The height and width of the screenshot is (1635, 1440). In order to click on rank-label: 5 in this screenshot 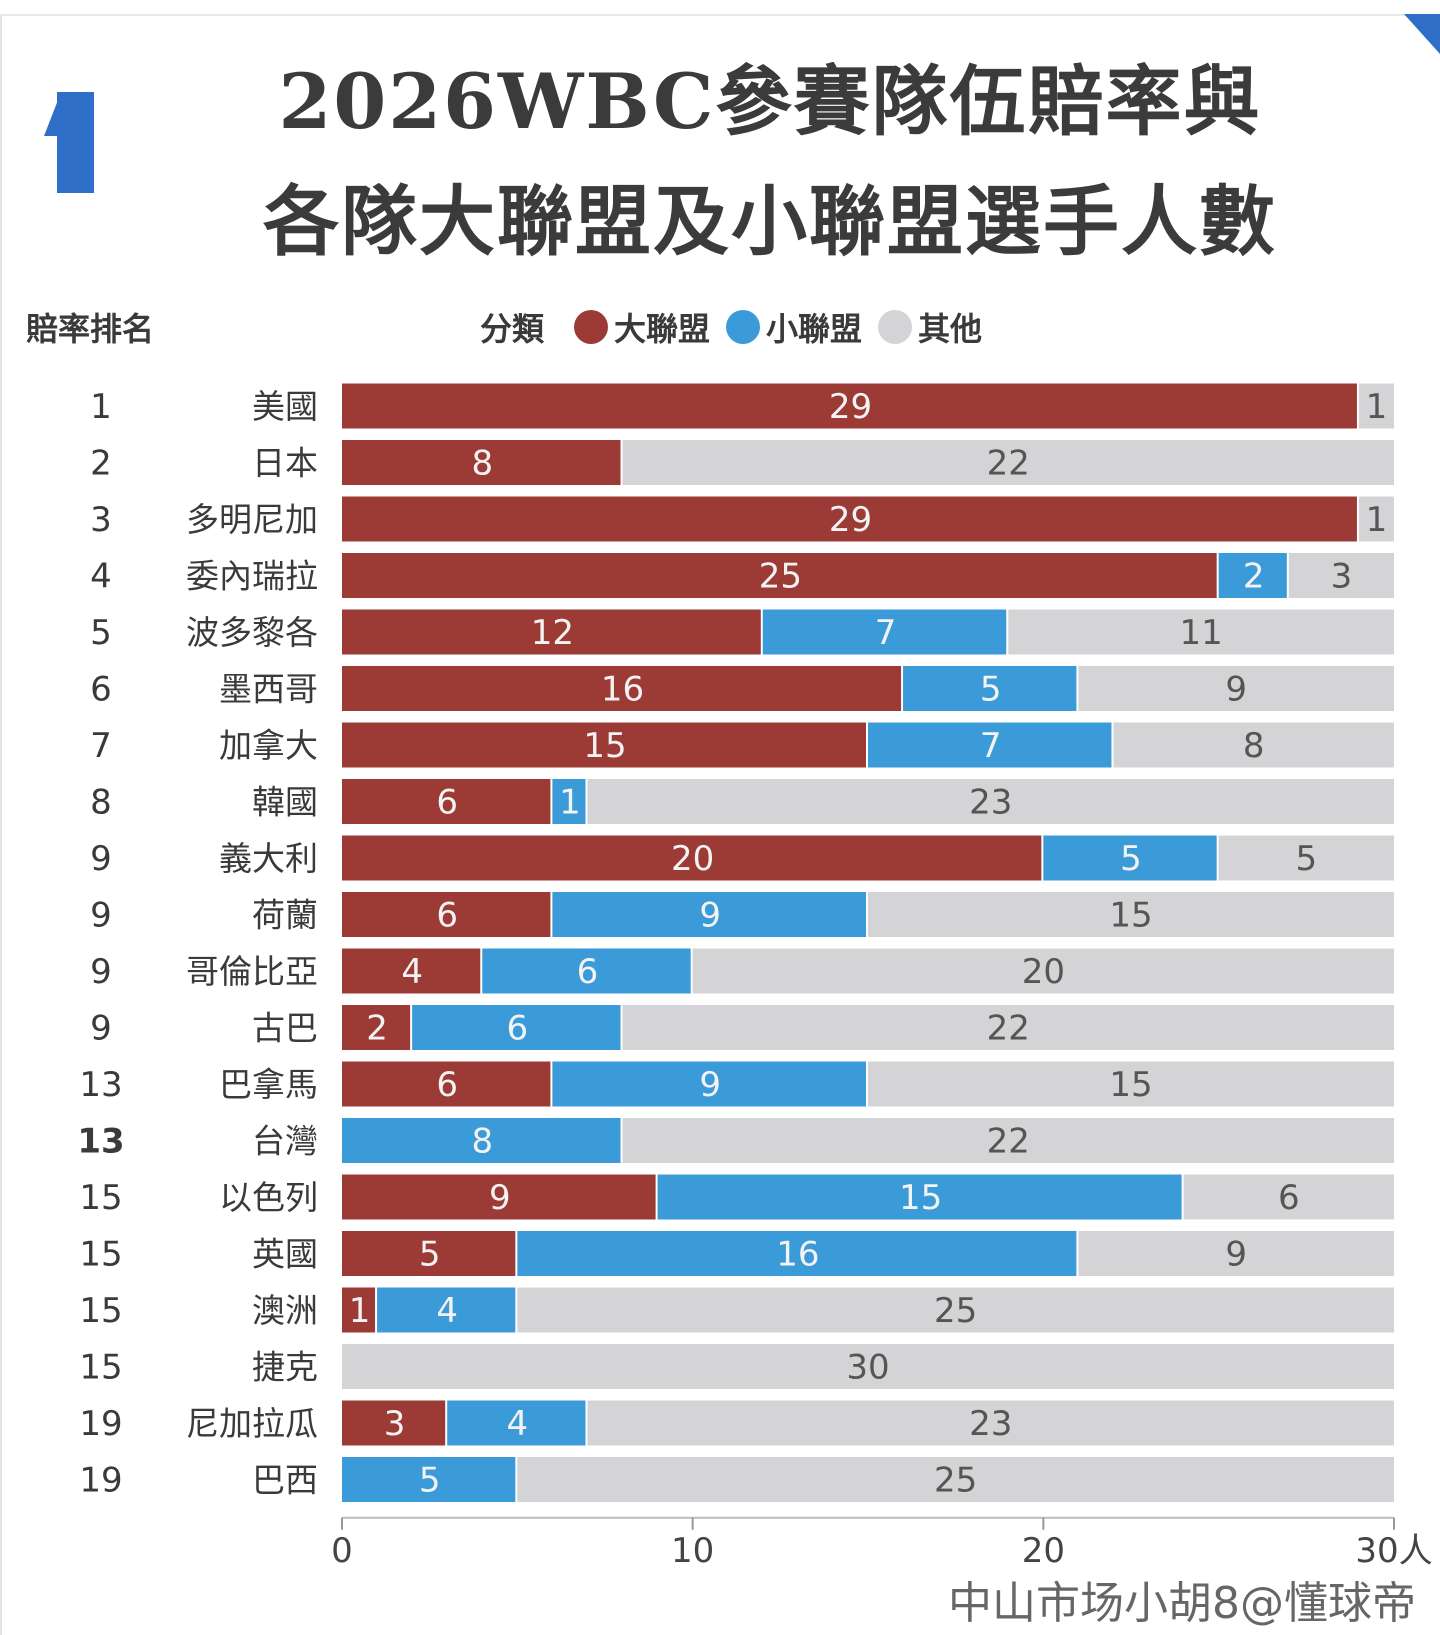, I will do `click(101, 633)`.